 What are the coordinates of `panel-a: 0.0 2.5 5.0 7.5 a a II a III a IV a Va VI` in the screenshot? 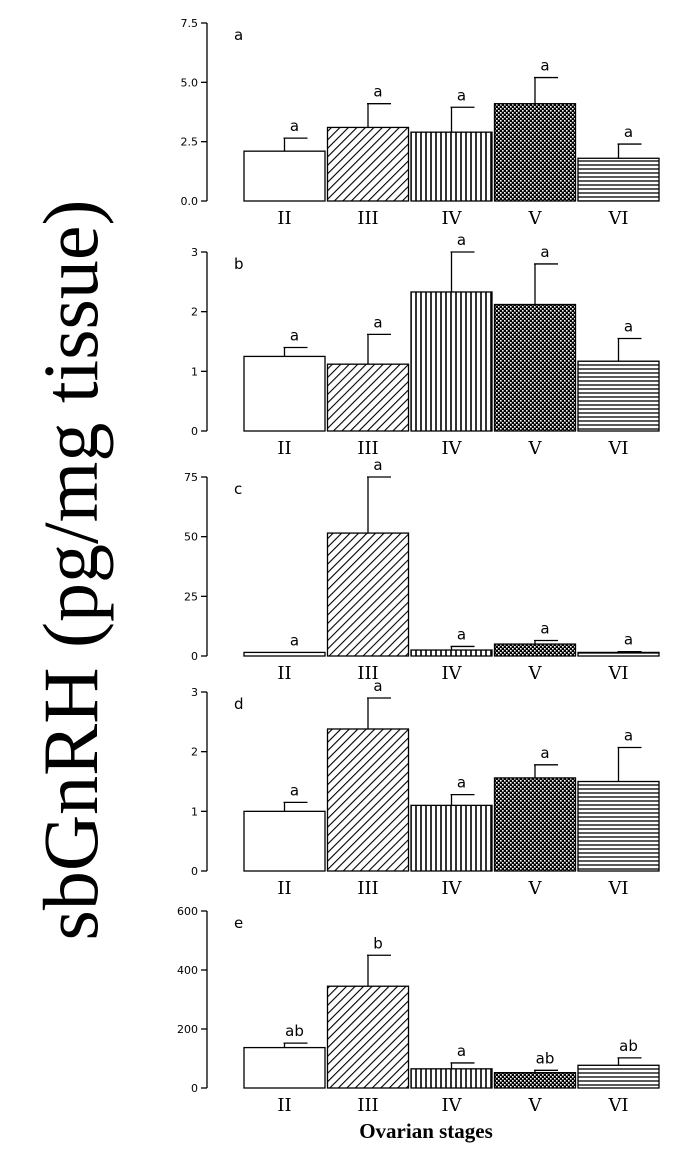 It's located at (420, 123).